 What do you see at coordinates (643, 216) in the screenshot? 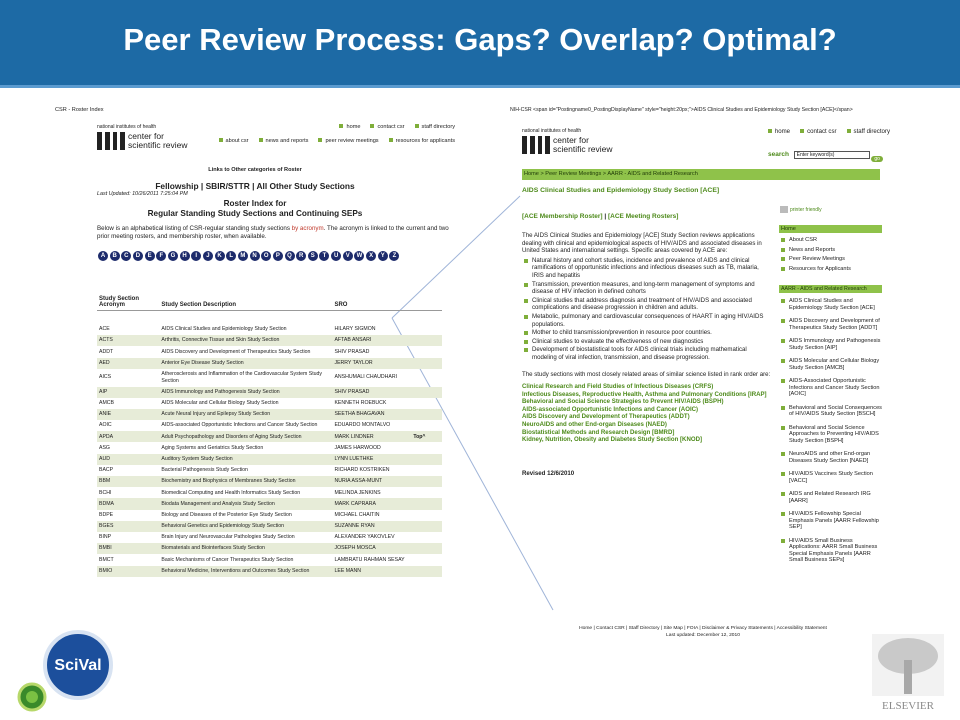
I see `roster-link: [ACE Meeting Rosters]` at bounding box center [643, 216].